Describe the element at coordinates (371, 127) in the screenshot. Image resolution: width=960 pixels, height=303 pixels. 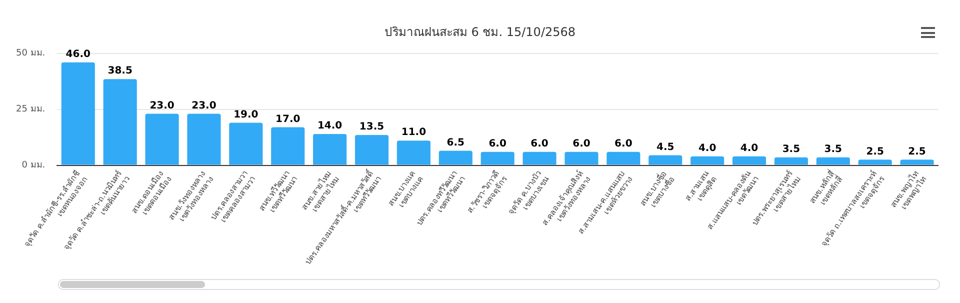
I see `data-label: 13.5` at that location.